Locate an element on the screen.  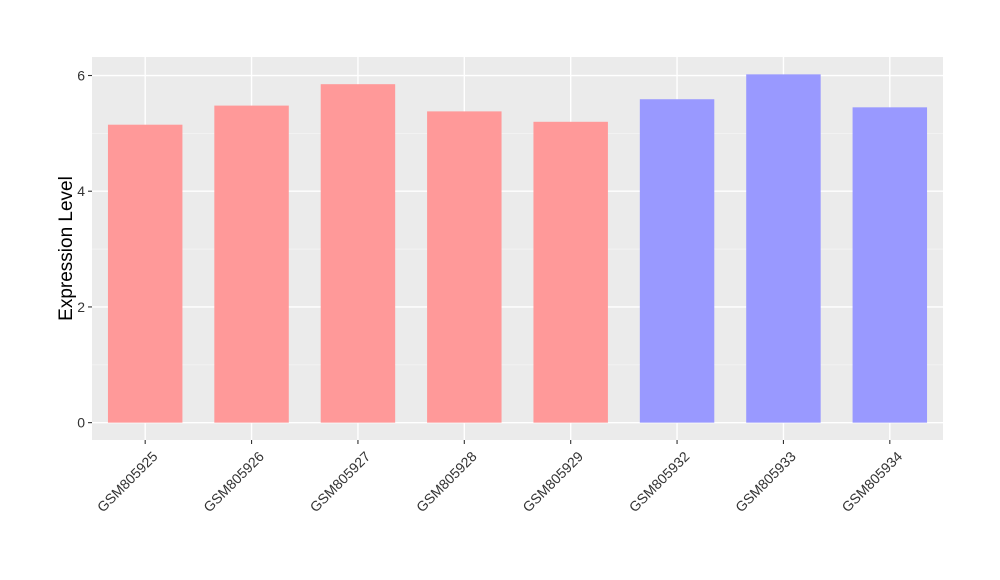
x-tick-label: GSM805929 is located at coordinates (552, 481).